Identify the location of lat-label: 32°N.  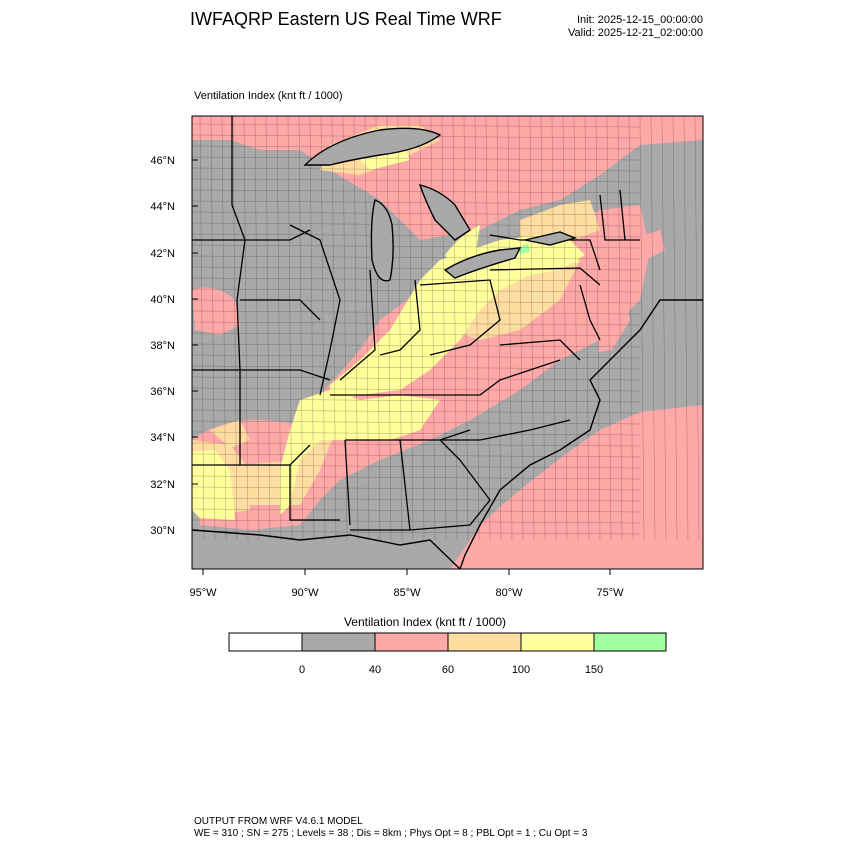
(162, 485).